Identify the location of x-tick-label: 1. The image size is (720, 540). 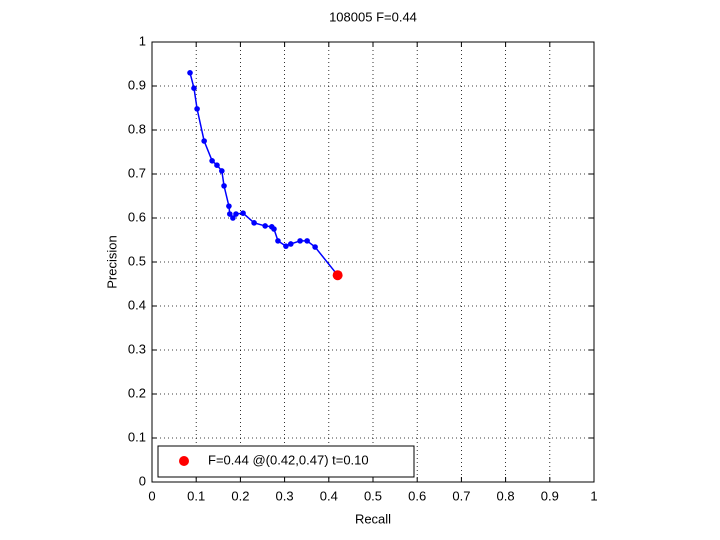
(593, 495).